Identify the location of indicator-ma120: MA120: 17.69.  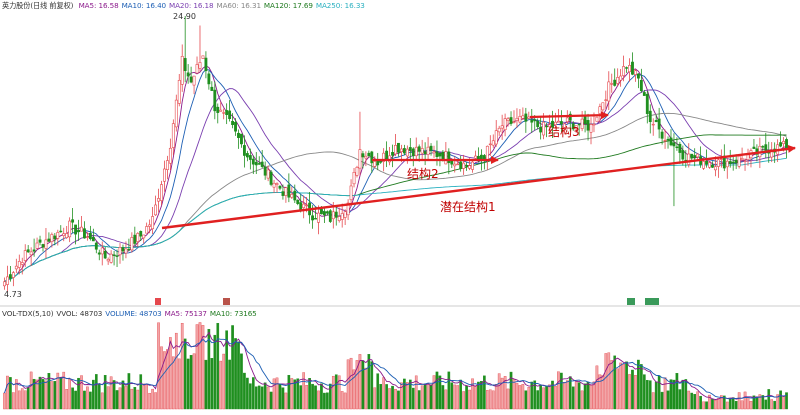
(288, 5).